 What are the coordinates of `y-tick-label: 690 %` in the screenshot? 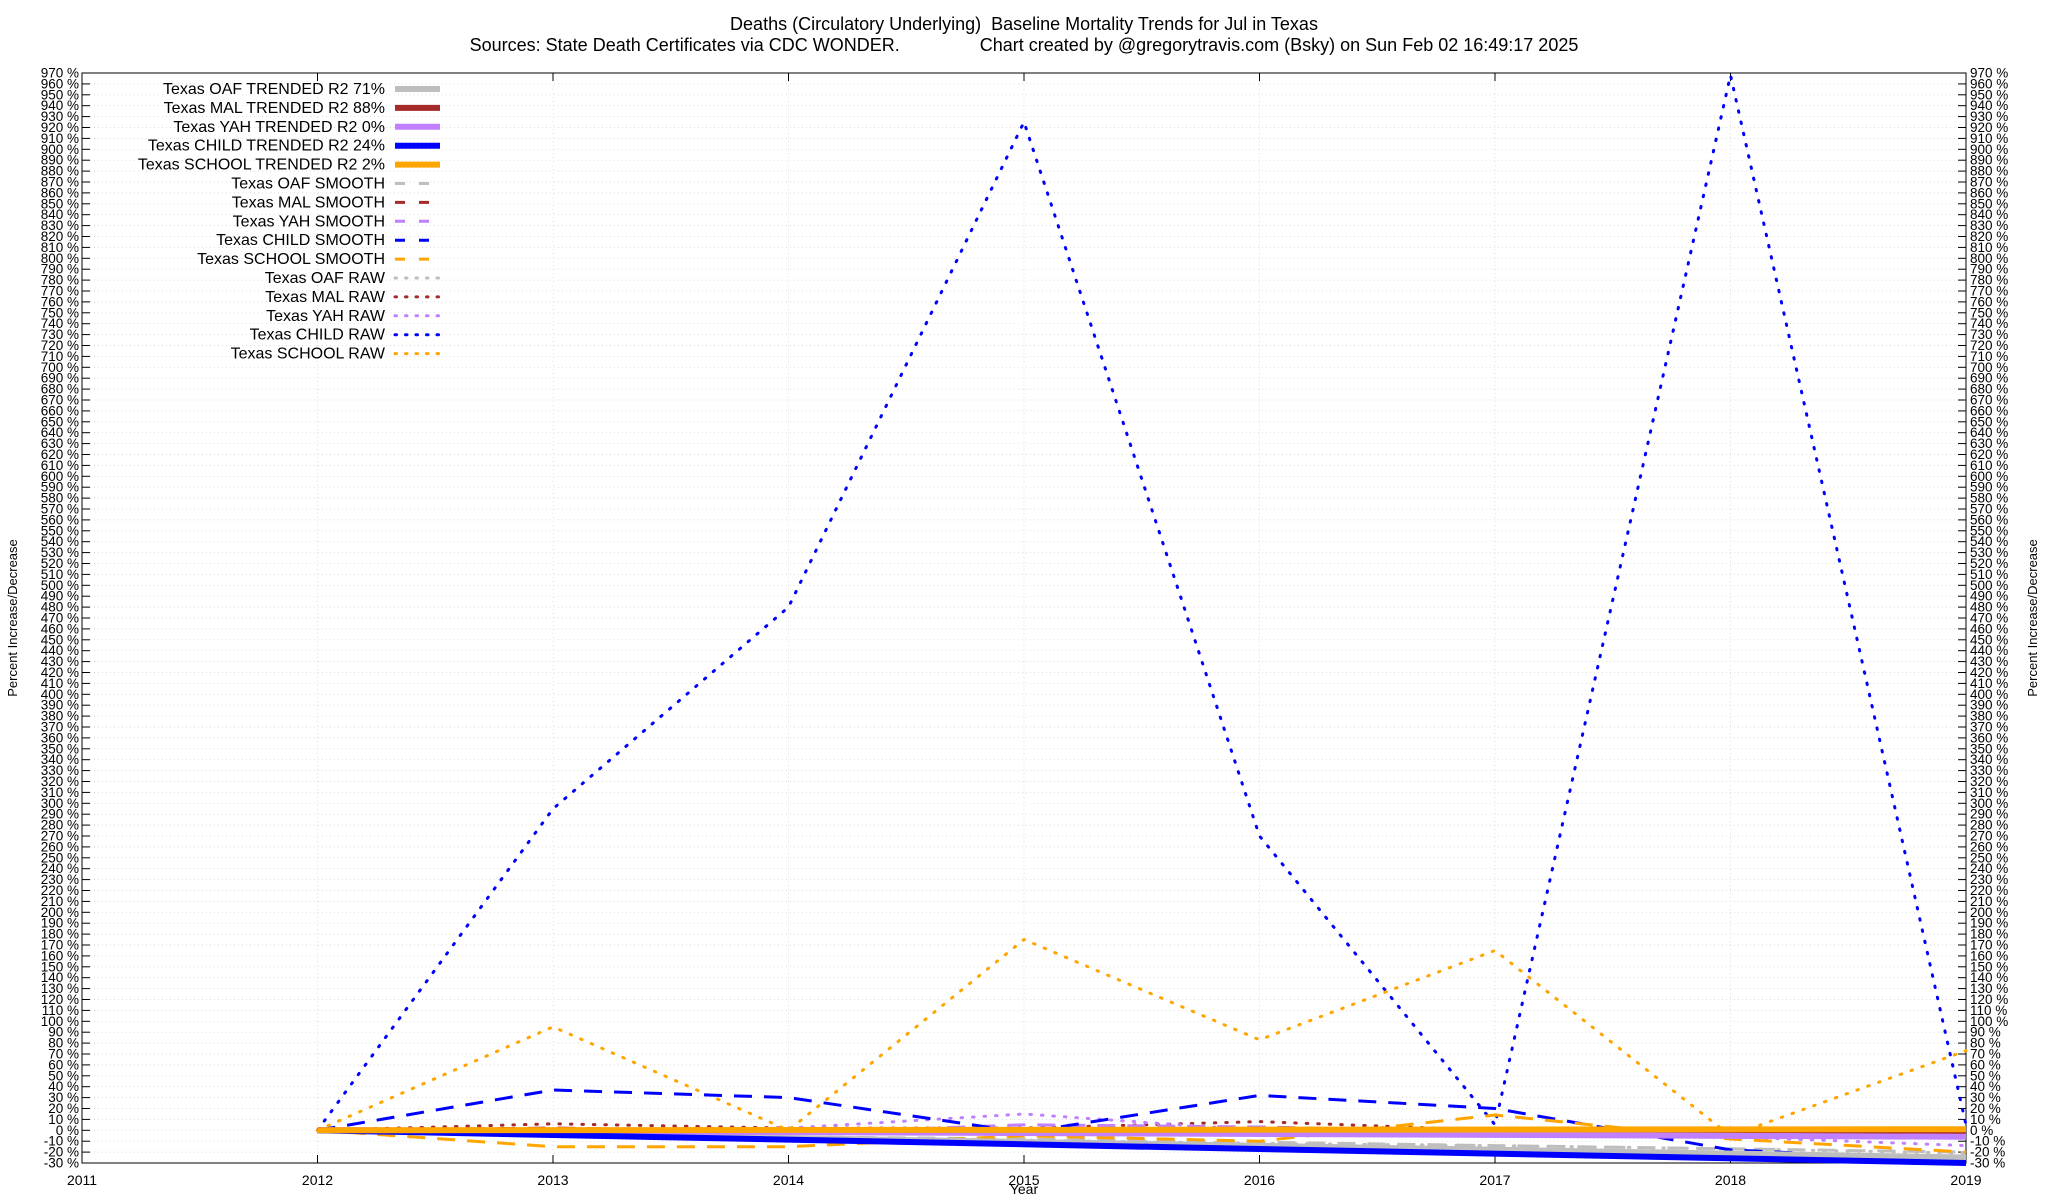 It's located at (60, 378).